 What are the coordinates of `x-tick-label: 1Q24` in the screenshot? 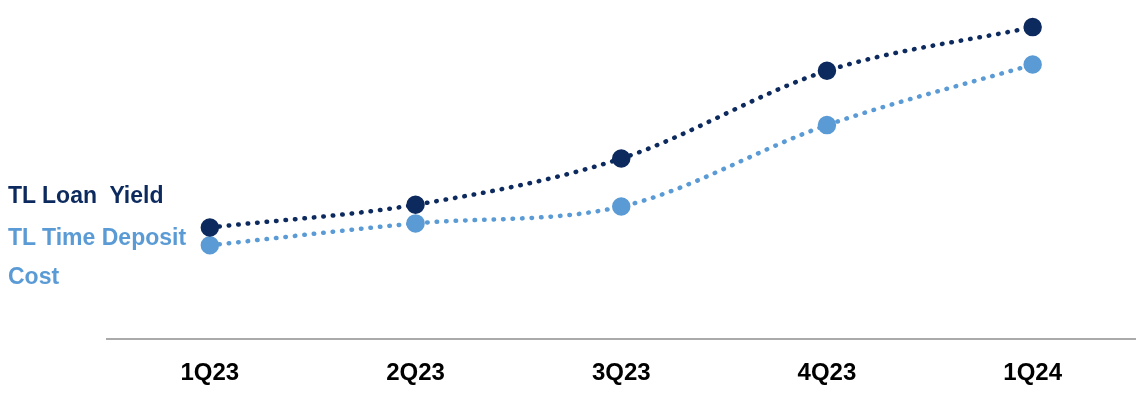 It's located at (1033, 372).